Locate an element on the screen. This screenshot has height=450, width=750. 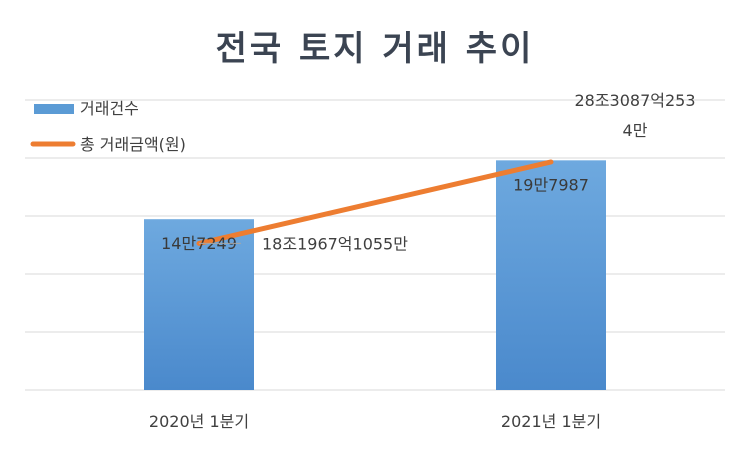
x-tick-label-0: 2020년 1분기 is located at coordinates (199, 421).